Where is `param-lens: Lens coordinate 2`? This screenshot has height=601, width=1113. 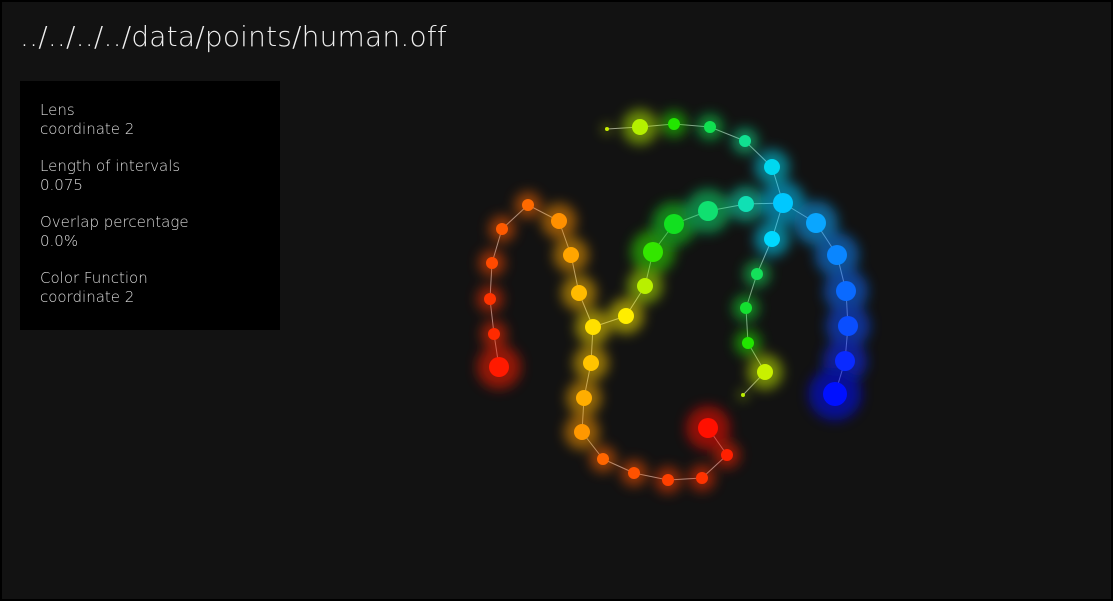
param-lens: Lens coordinate 2 is located at coordinates (150, 120).